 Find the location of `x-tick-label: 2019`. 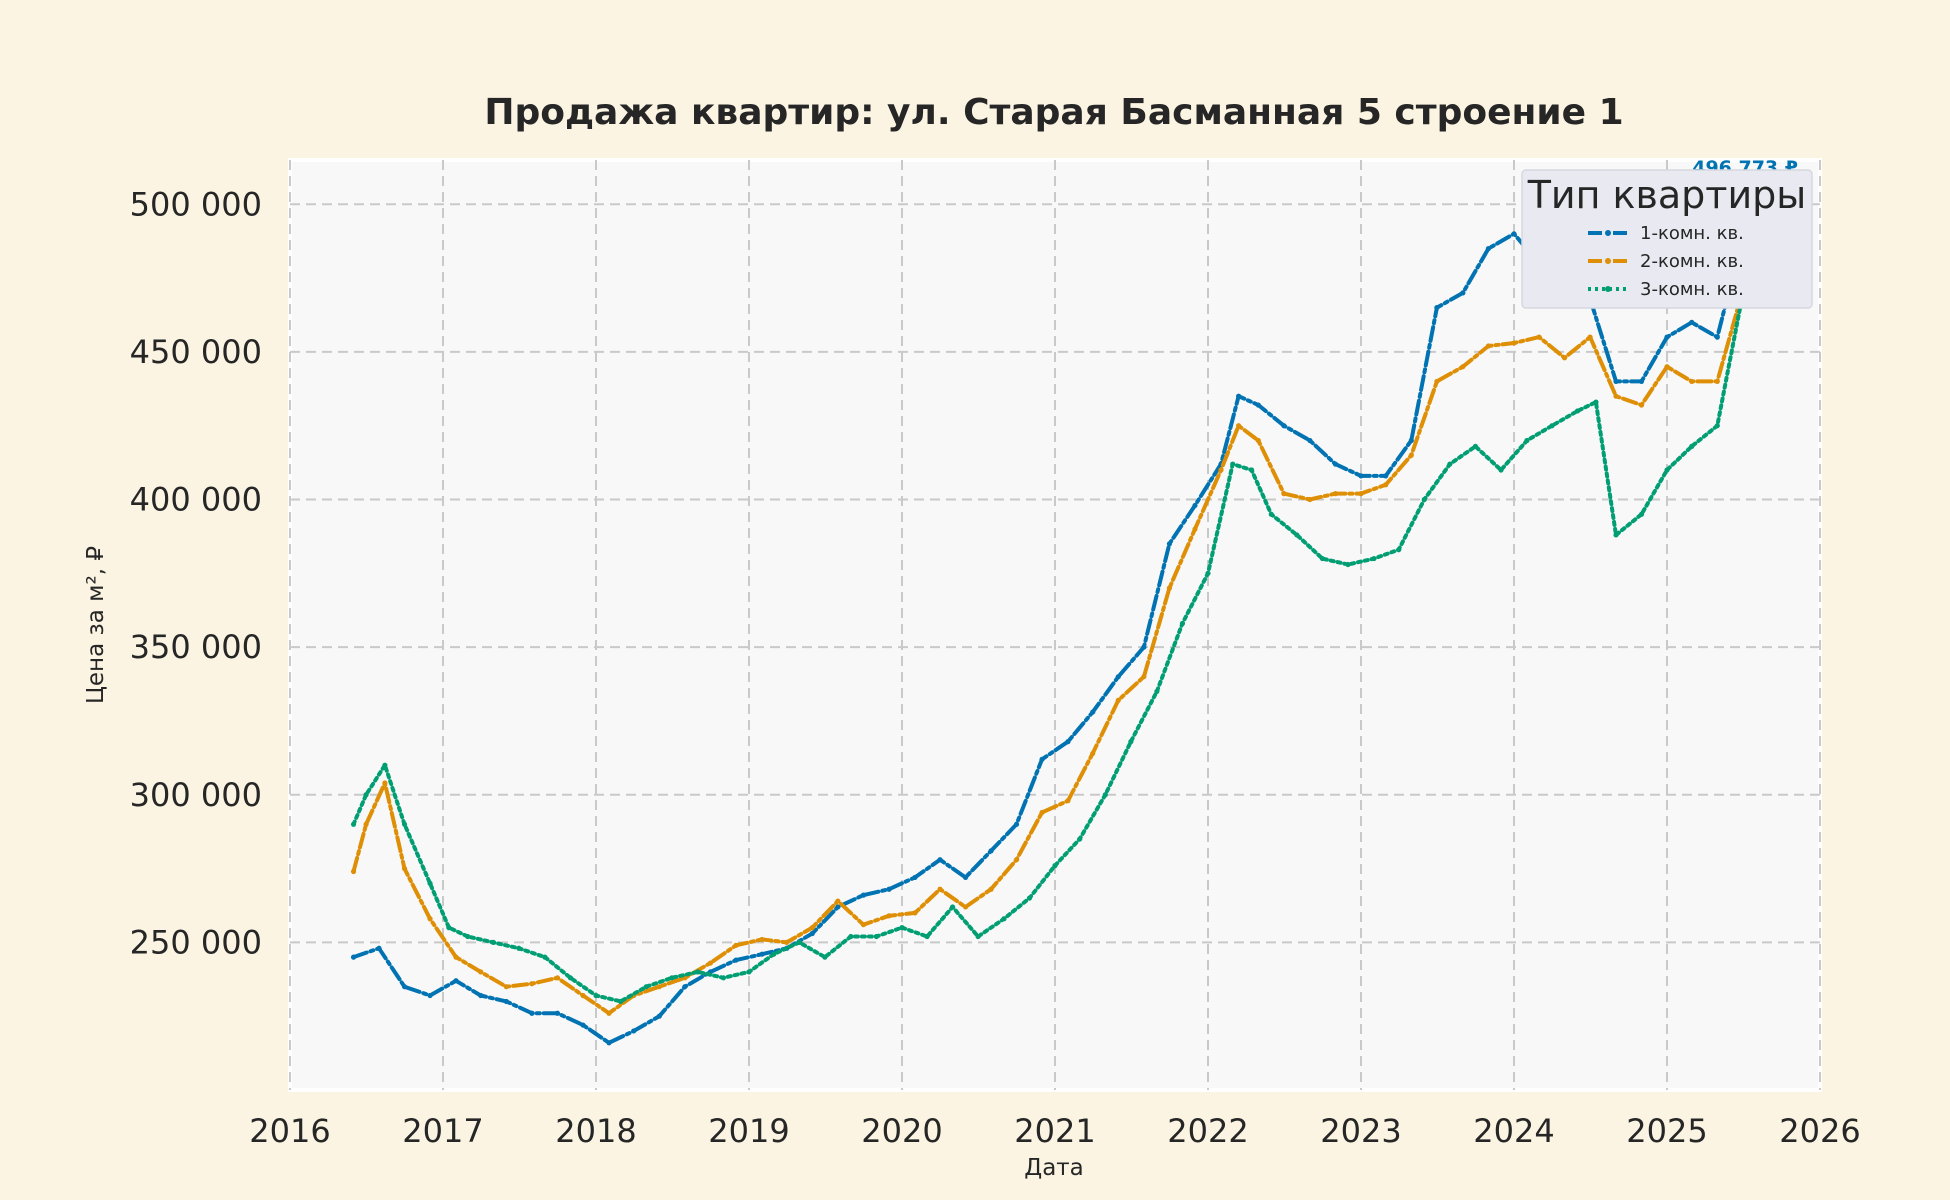

x-tick-label: 2019 is located at coordinates (748, 1131).